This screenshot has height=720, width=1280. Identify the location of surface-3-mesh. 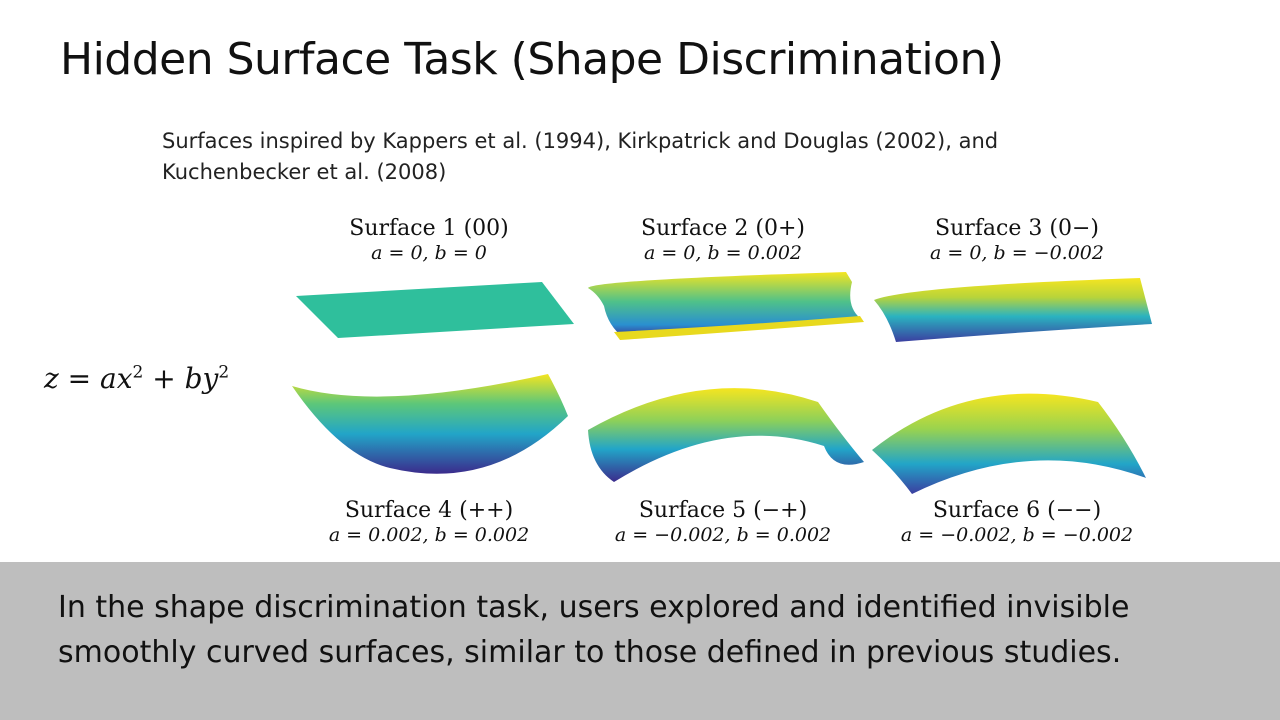
(1013, 310).